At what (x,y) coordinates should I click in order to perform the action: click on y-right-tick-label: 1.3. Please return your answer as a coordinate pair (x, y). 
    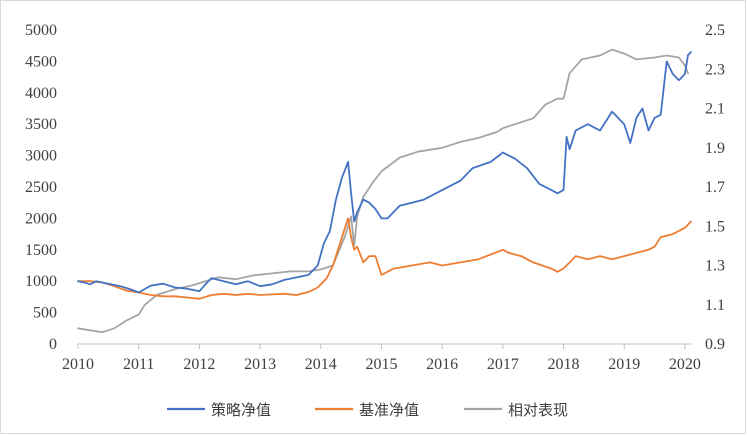
    Looking at the image, I should click on (715, 266).